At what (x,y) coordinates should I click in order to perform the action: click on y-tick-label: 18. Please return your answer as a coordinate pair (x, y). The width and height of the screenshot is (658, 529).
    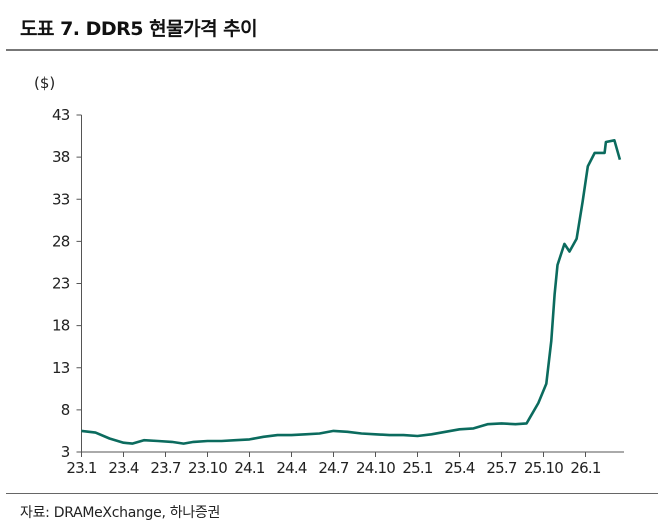
    Looking at the image, I should click on (61, 326).